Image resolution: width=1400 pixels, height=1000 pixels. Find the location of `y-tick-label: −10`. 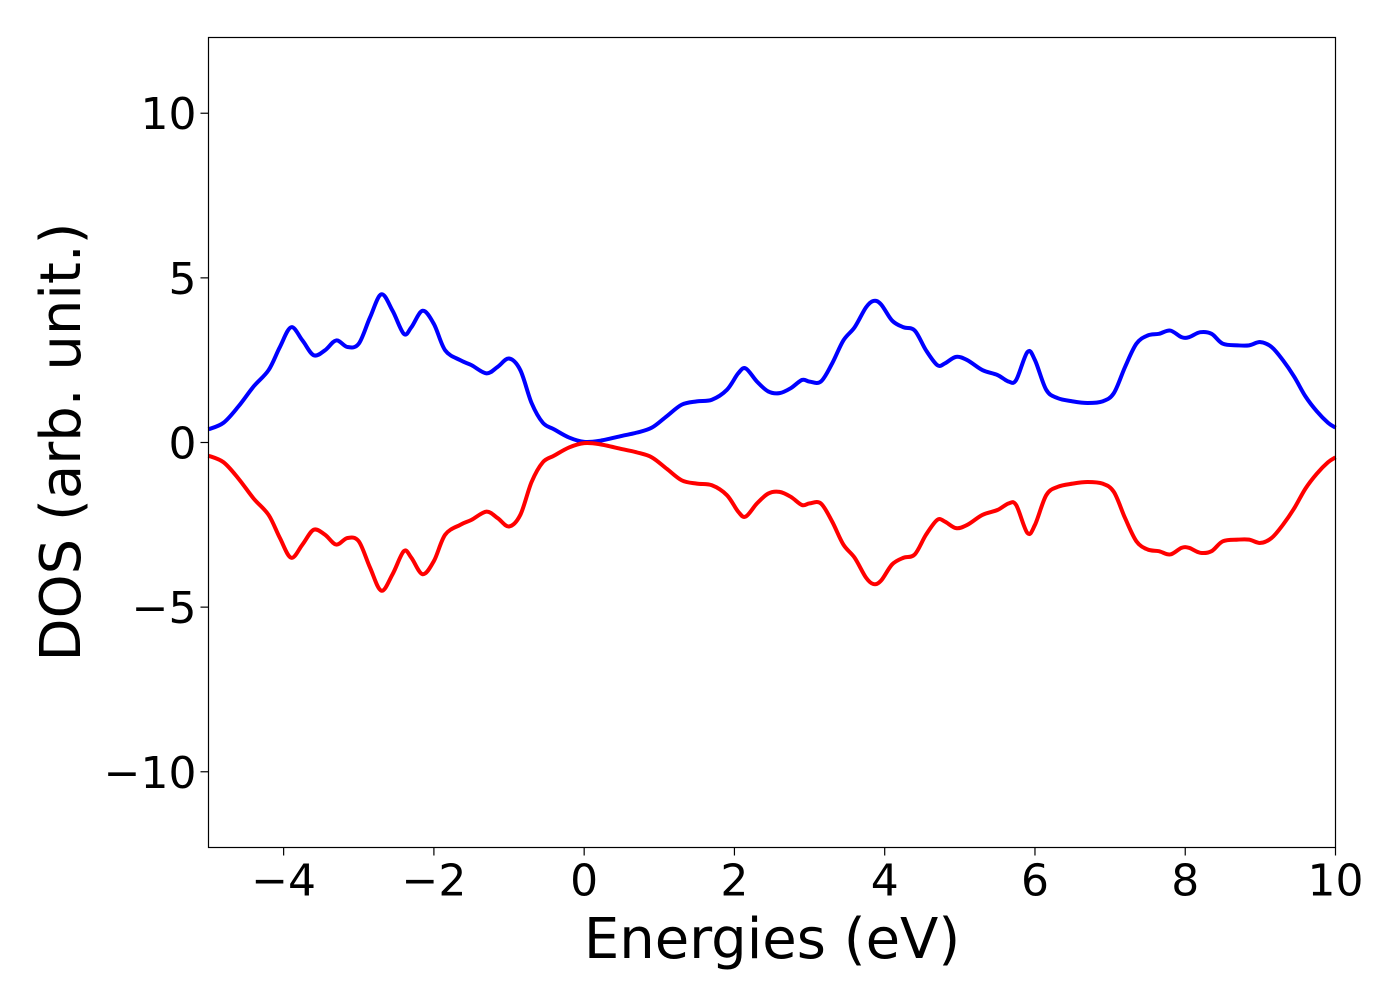

y-tick-label: −10 is located at coordinates (150, 773).